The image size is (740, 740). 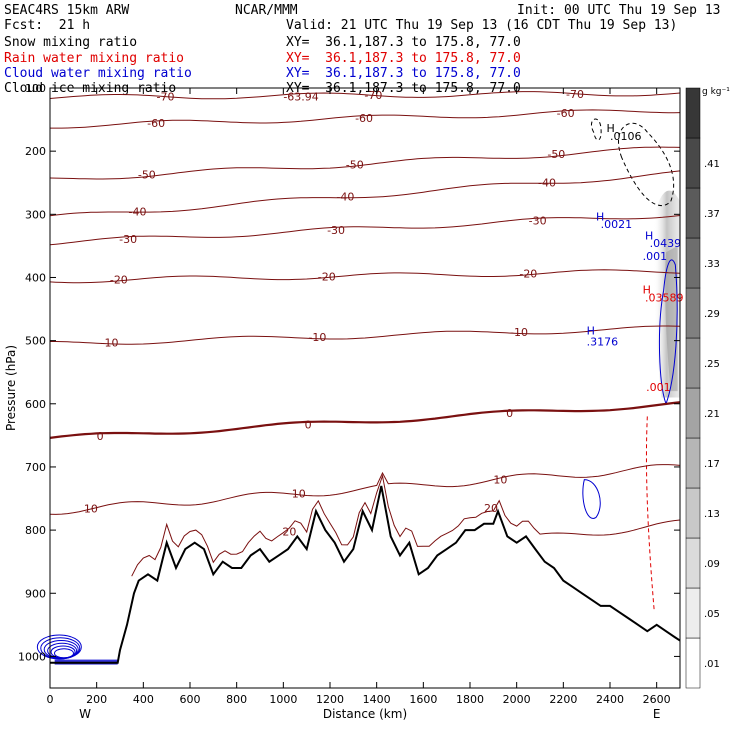 I want to click on x-tick-label: 600, so click(x=190, y=699).